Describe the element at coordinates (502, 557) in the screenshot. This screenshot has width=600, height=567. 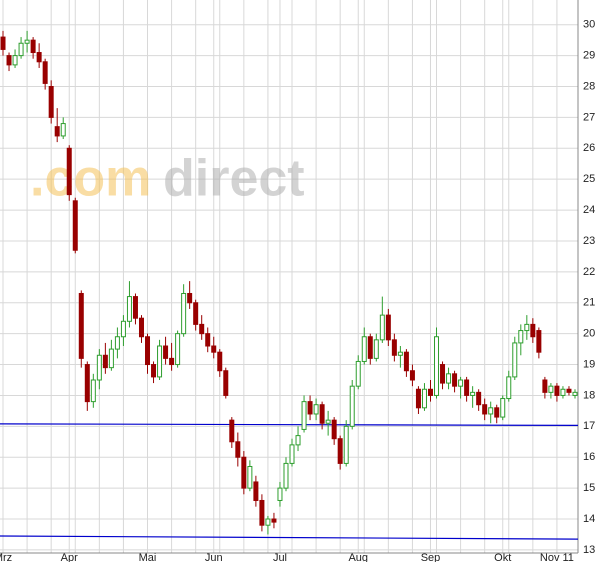
I see `x-tick-label: Okt` at that location.